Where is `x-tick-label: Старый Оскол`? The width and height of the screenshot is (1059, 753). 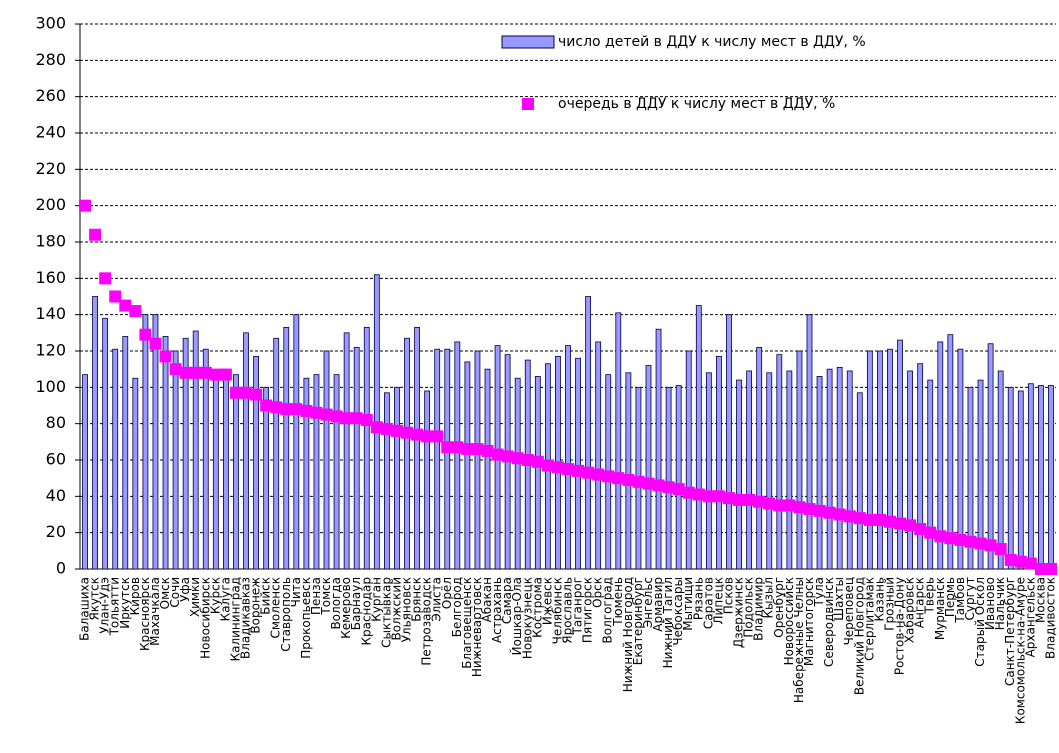
x-tick-label: Старый Оскол is located at coordinates (980, 622).